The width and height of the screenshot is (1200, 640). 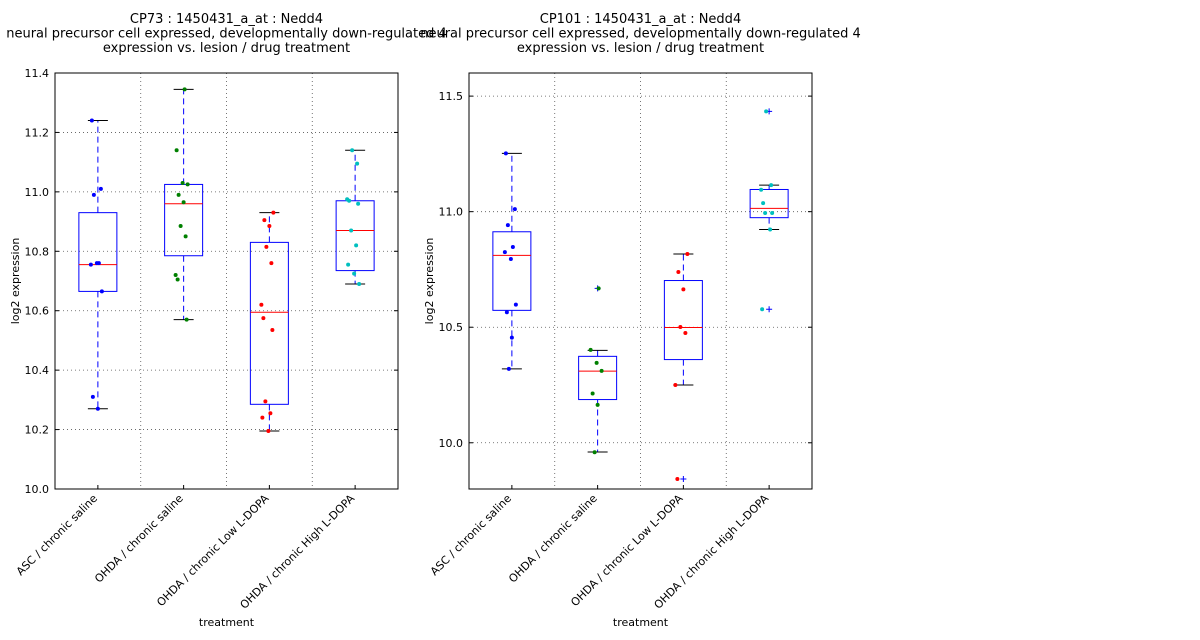 I want to click on y-tick-label: 10.4, so click(x=37, y=370).